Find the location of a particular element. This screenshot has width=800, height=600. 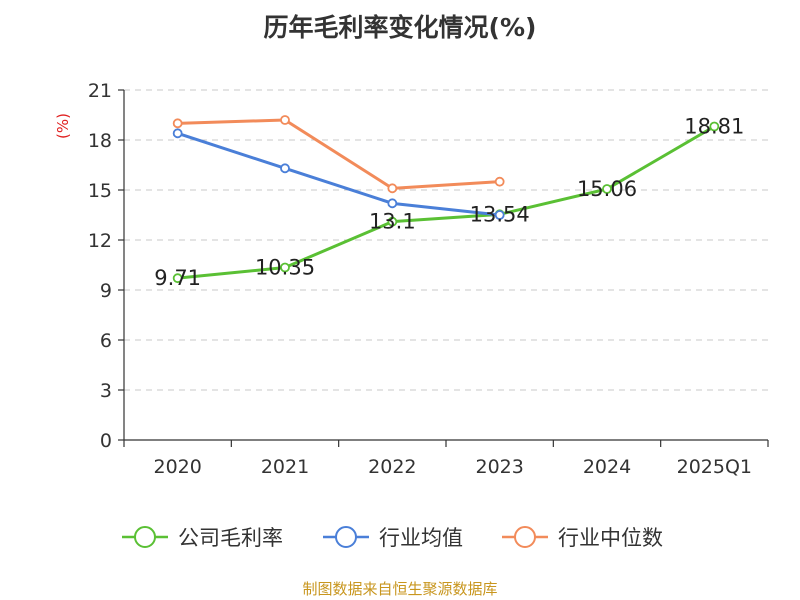

y-tick-label: 15 is located at coordinates (100, 191).